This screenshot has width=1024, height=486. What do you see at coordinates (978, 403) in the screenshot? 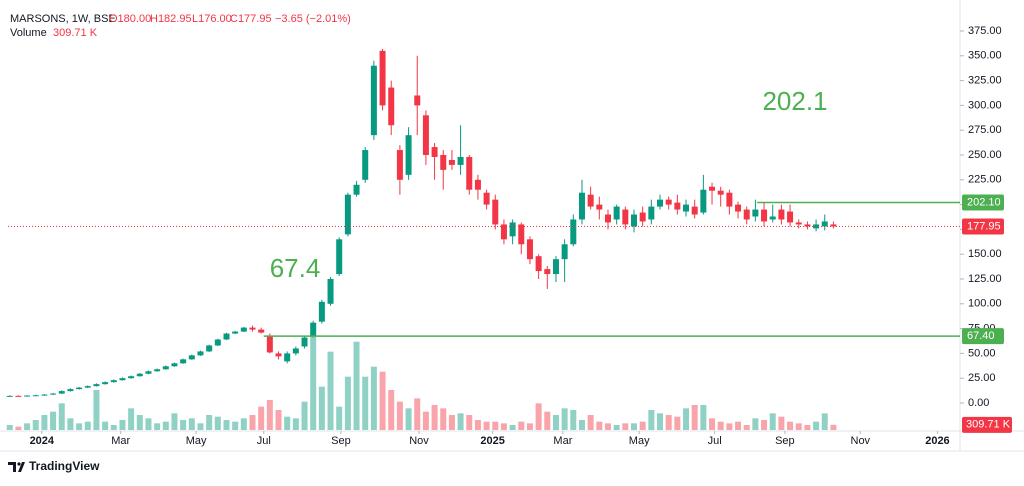
I see `y-tick-label: 0.00` at bounding box center [978, 403].